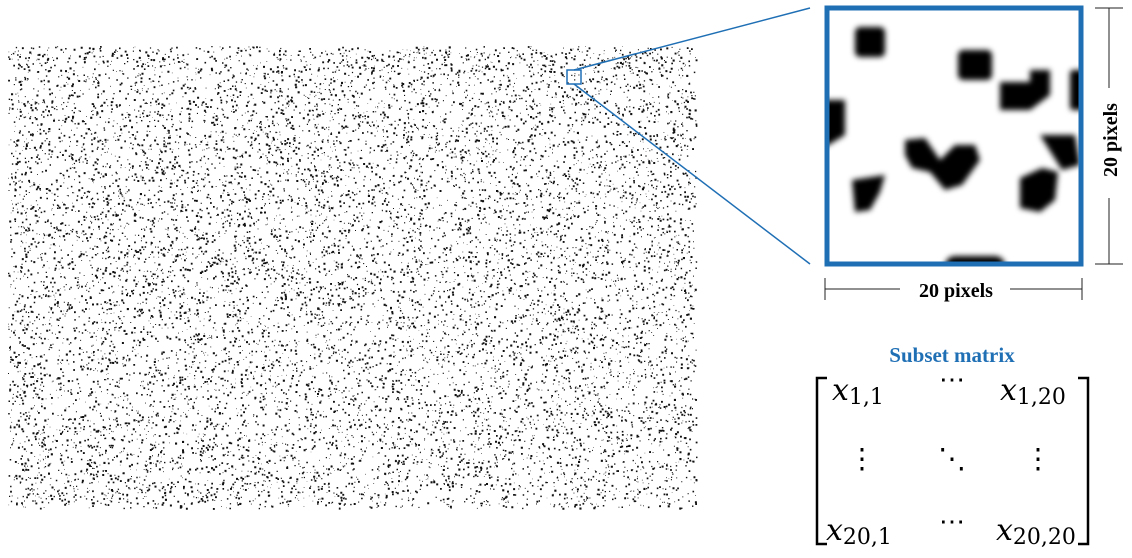  I want to click on matrix-cell-20-dots: ⋯, so click(952, 522).